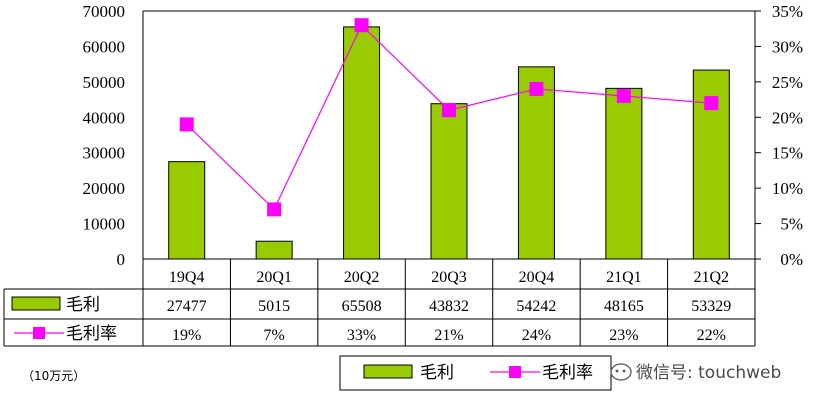 The height and width of the screenshot is (408, 826). I want to click on y2-tick-label: 20%, so click(787, 117).